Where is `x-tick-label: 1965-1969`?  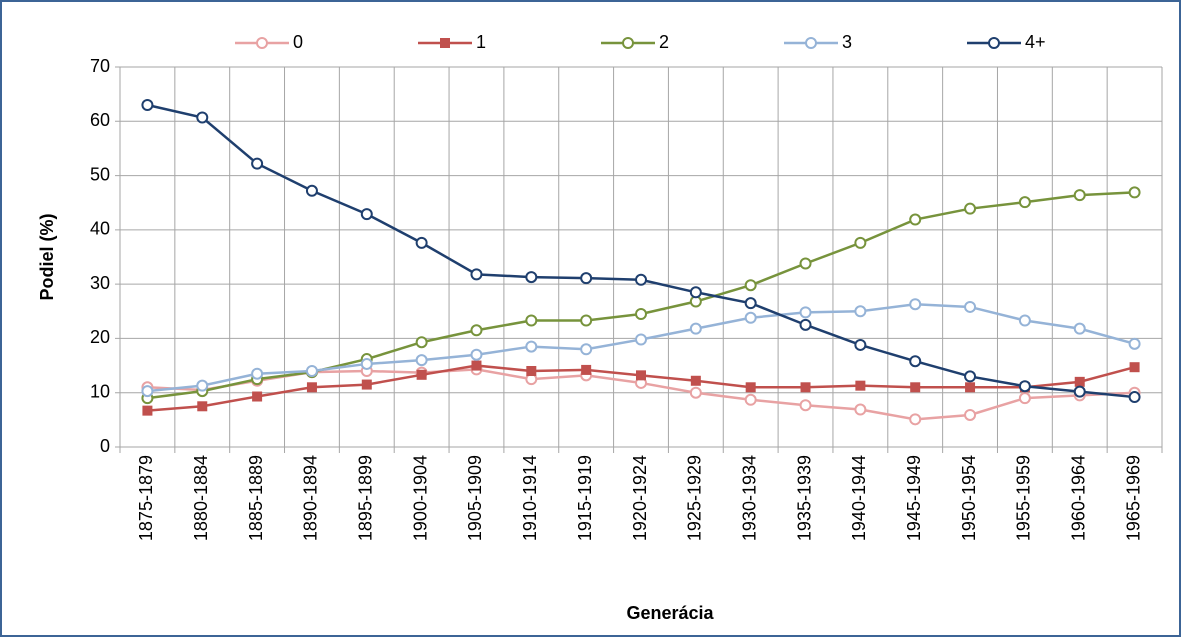 x-tick-label: 1965-1969 is located at coordinates (1133, 498).